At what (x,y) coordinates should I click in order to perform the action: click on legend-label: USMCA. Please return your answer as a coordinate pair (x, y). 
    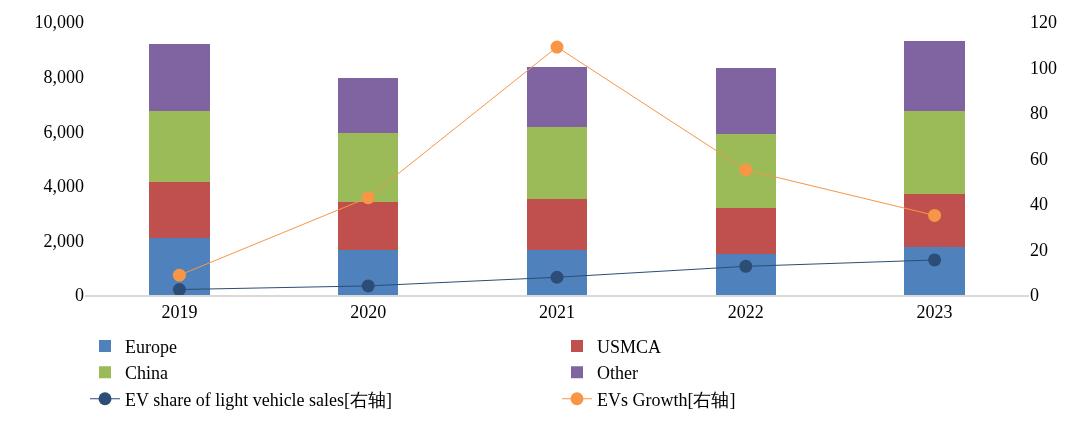
    Looking at the image, I should click on (629, 346).